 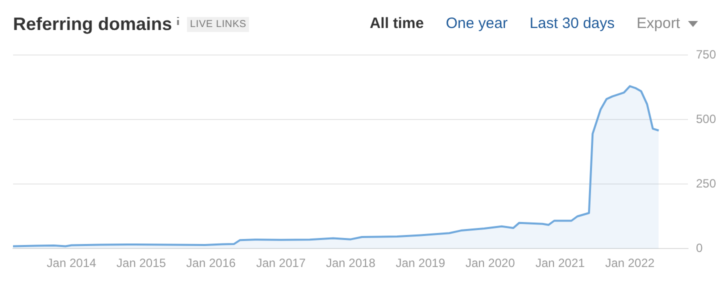 I want to click on y-tick-label: 500, so click(x=706, y=119).